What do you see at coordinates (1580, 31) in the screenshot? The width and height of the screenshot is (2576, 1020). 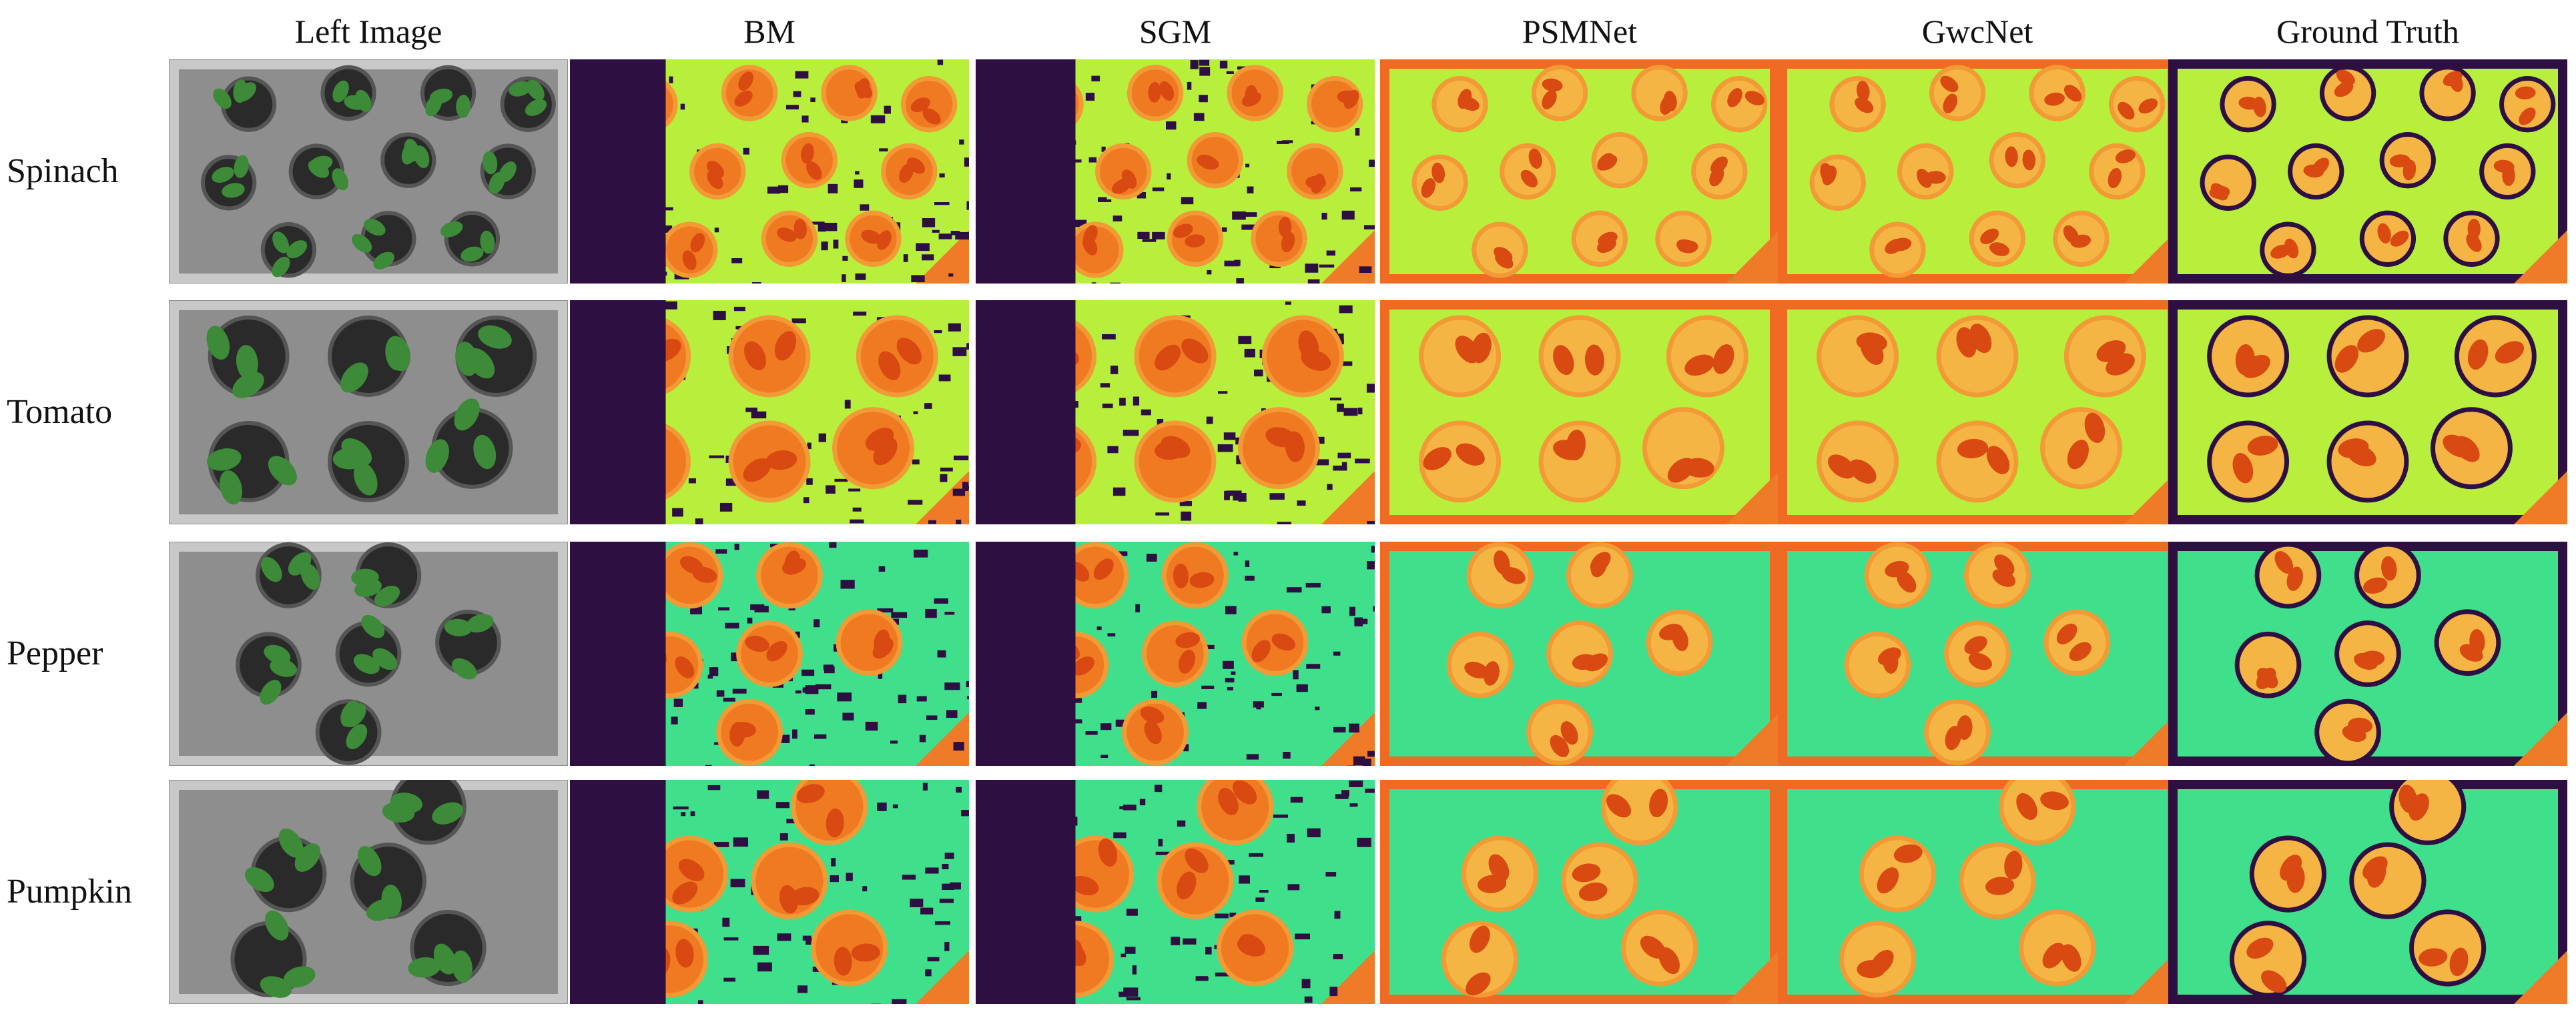 I see `column-header: PSMNet` at bounding box center [1580, 31].